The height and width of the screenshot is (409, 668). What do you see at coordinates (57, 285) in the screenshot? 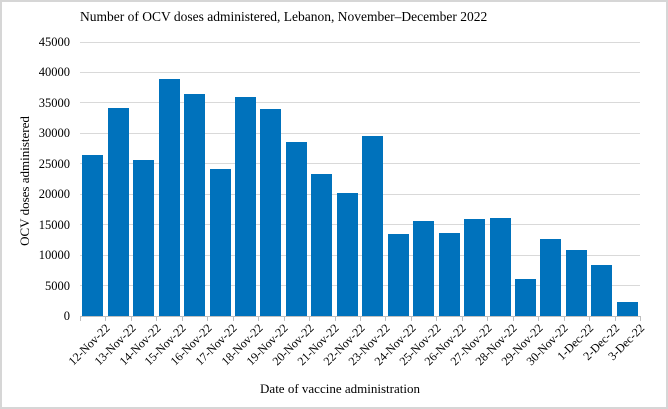
I see `y-tick-label: 5000` at bounding box center [57, 285].